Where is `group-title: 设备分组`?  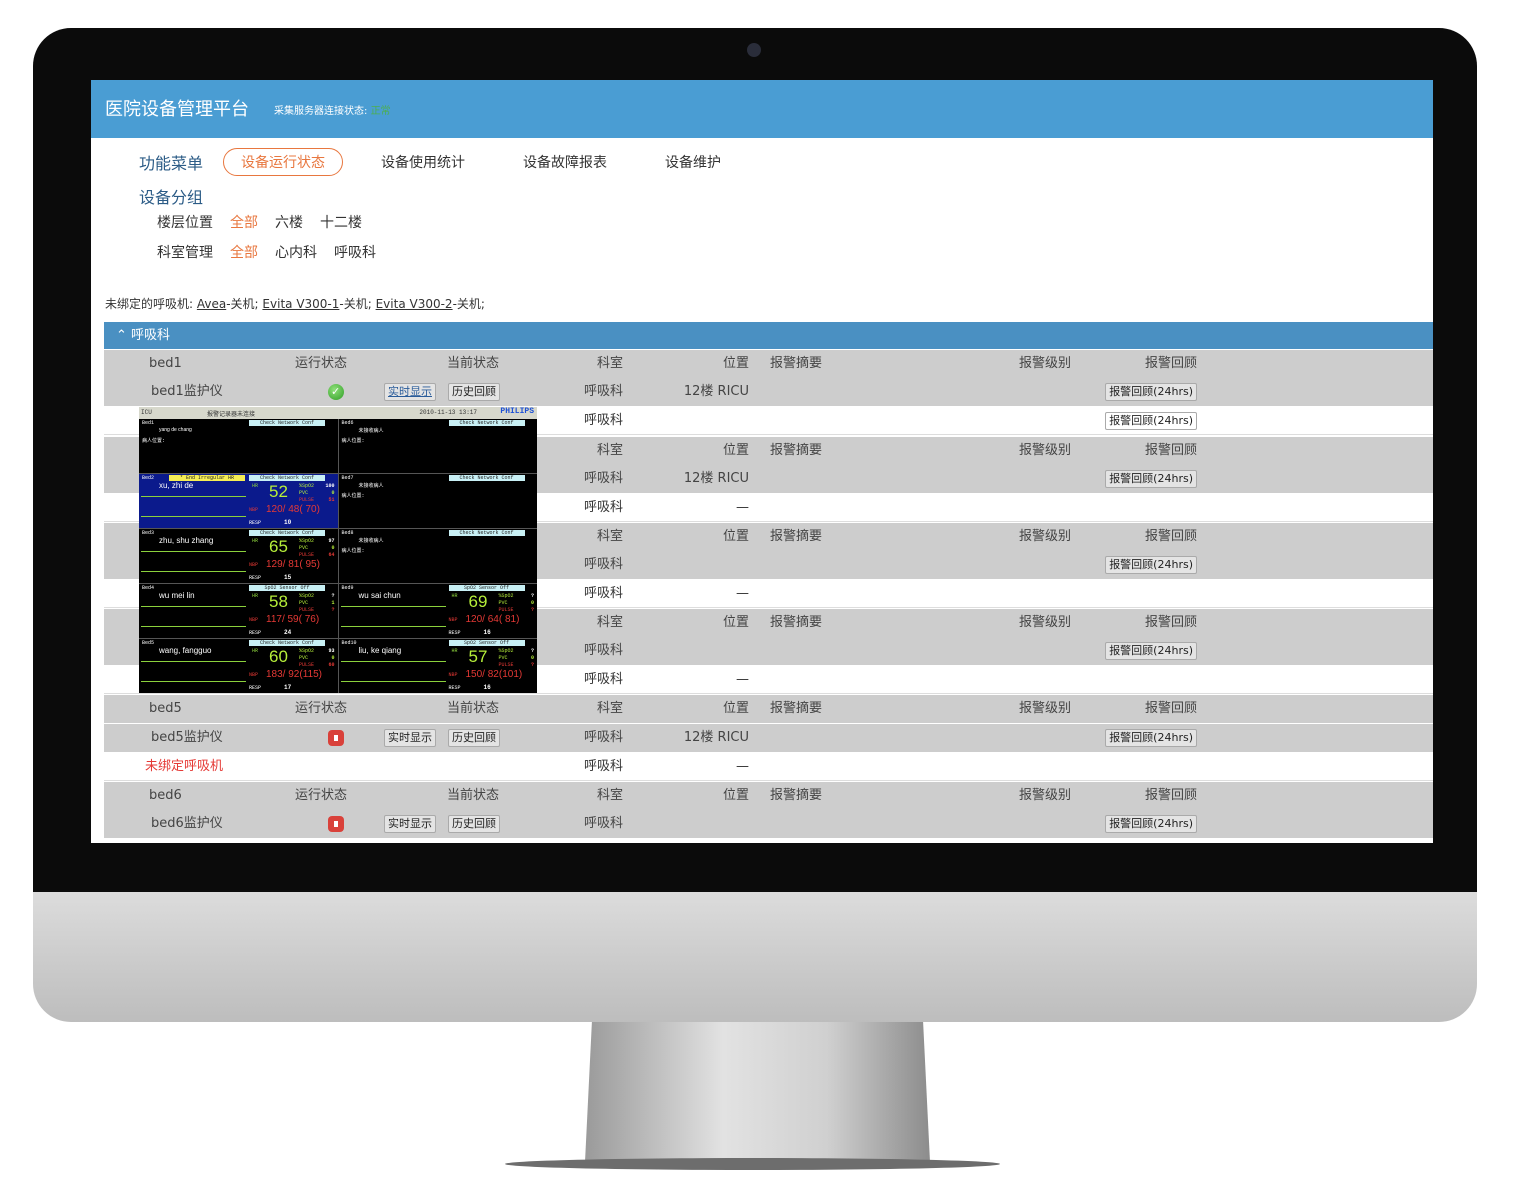
group-title: 设备分组 is located at coordinates (171, 197).